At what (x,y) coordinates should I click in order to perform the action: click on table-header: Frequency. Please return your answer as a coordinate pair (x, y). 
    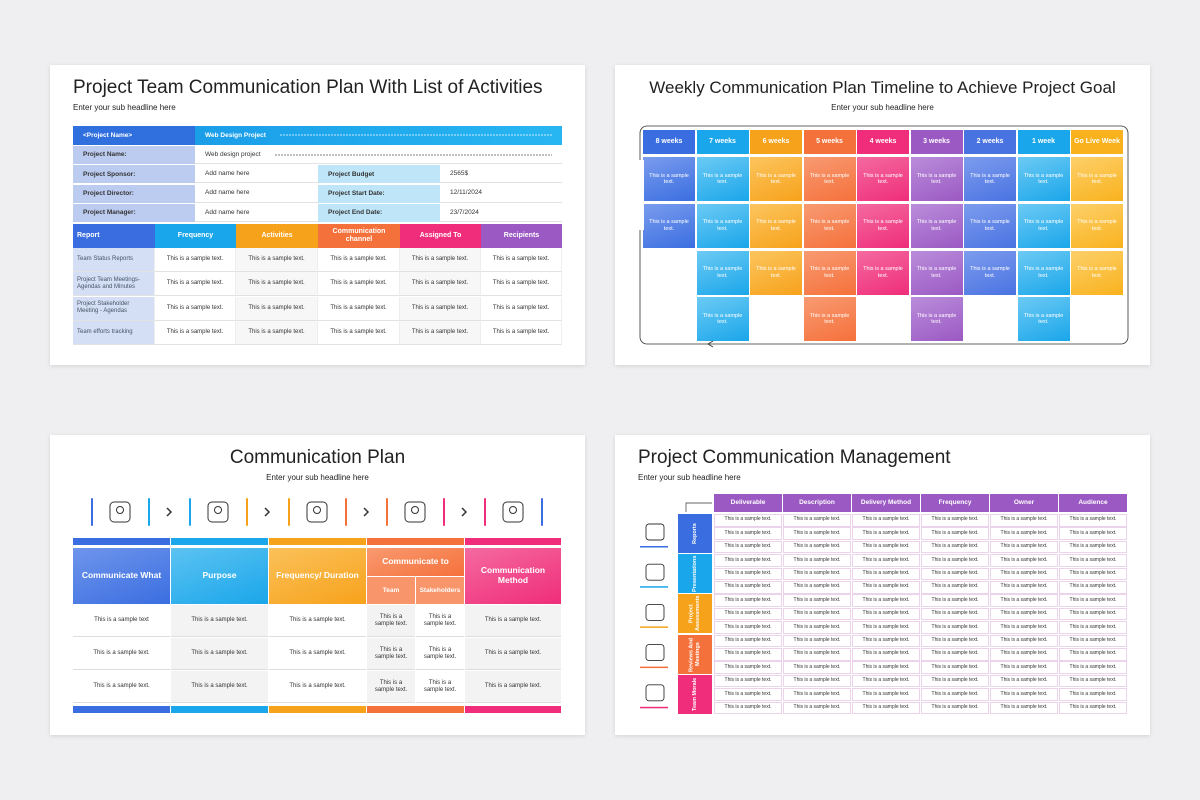
    Looking at the image, I should click on (955, 503).